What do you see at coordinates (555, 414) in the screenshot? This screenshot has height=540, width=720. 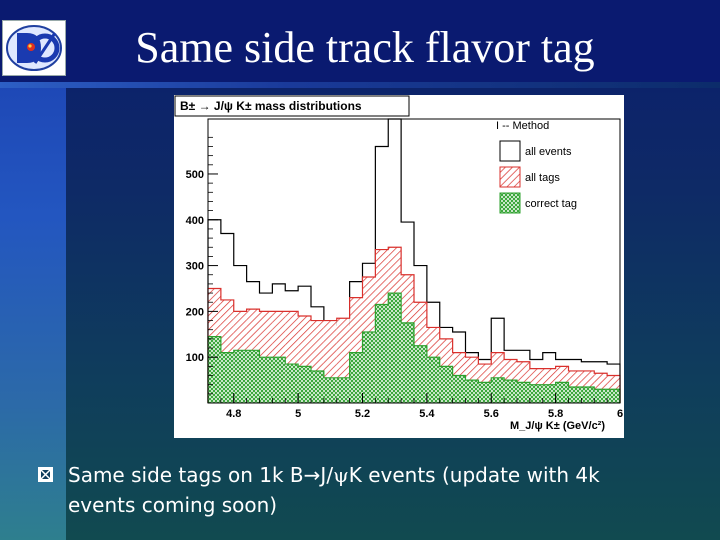 I see `x-tick-label: 5.8` at bounding box center [555, 414].